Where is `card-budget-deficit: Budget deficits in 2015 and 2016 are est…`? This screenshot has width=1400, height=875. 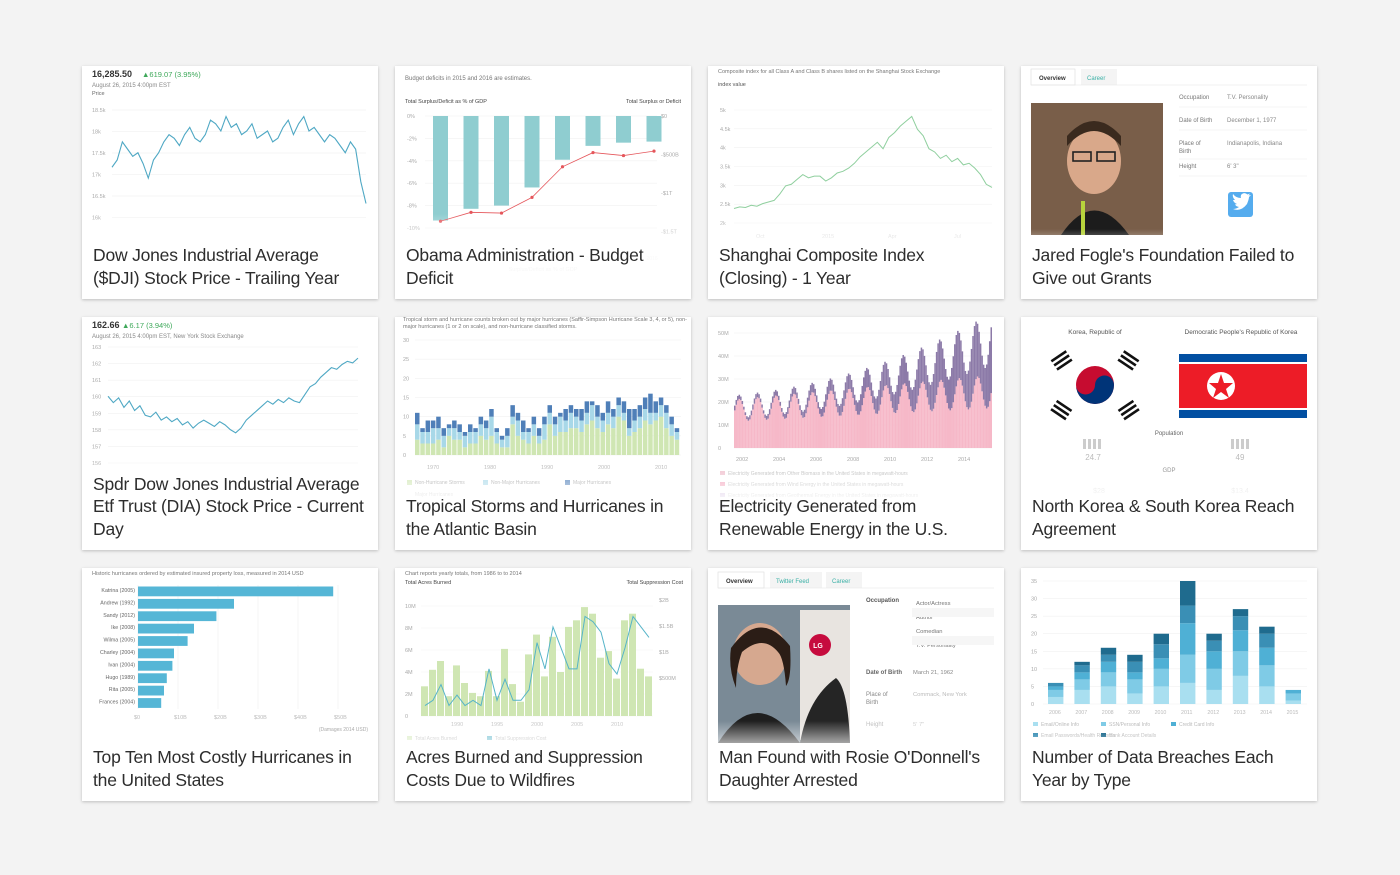
card-budget-deficit: Budget deficits in 2015 and 2016 are est… is located at coordinates (543, 182).